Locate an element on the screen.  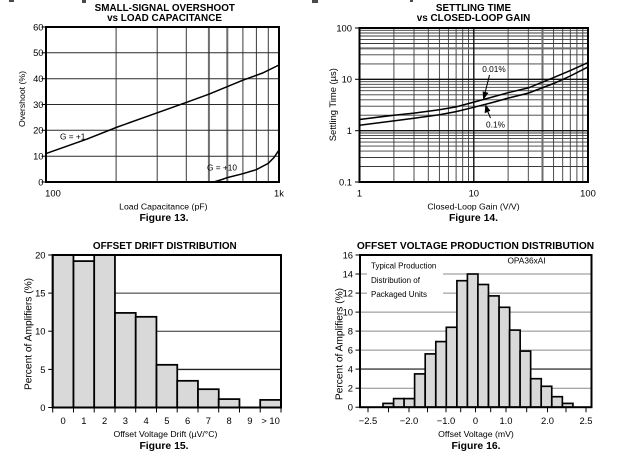
svg-text: 0.1% is located at coordinates (496, 125).